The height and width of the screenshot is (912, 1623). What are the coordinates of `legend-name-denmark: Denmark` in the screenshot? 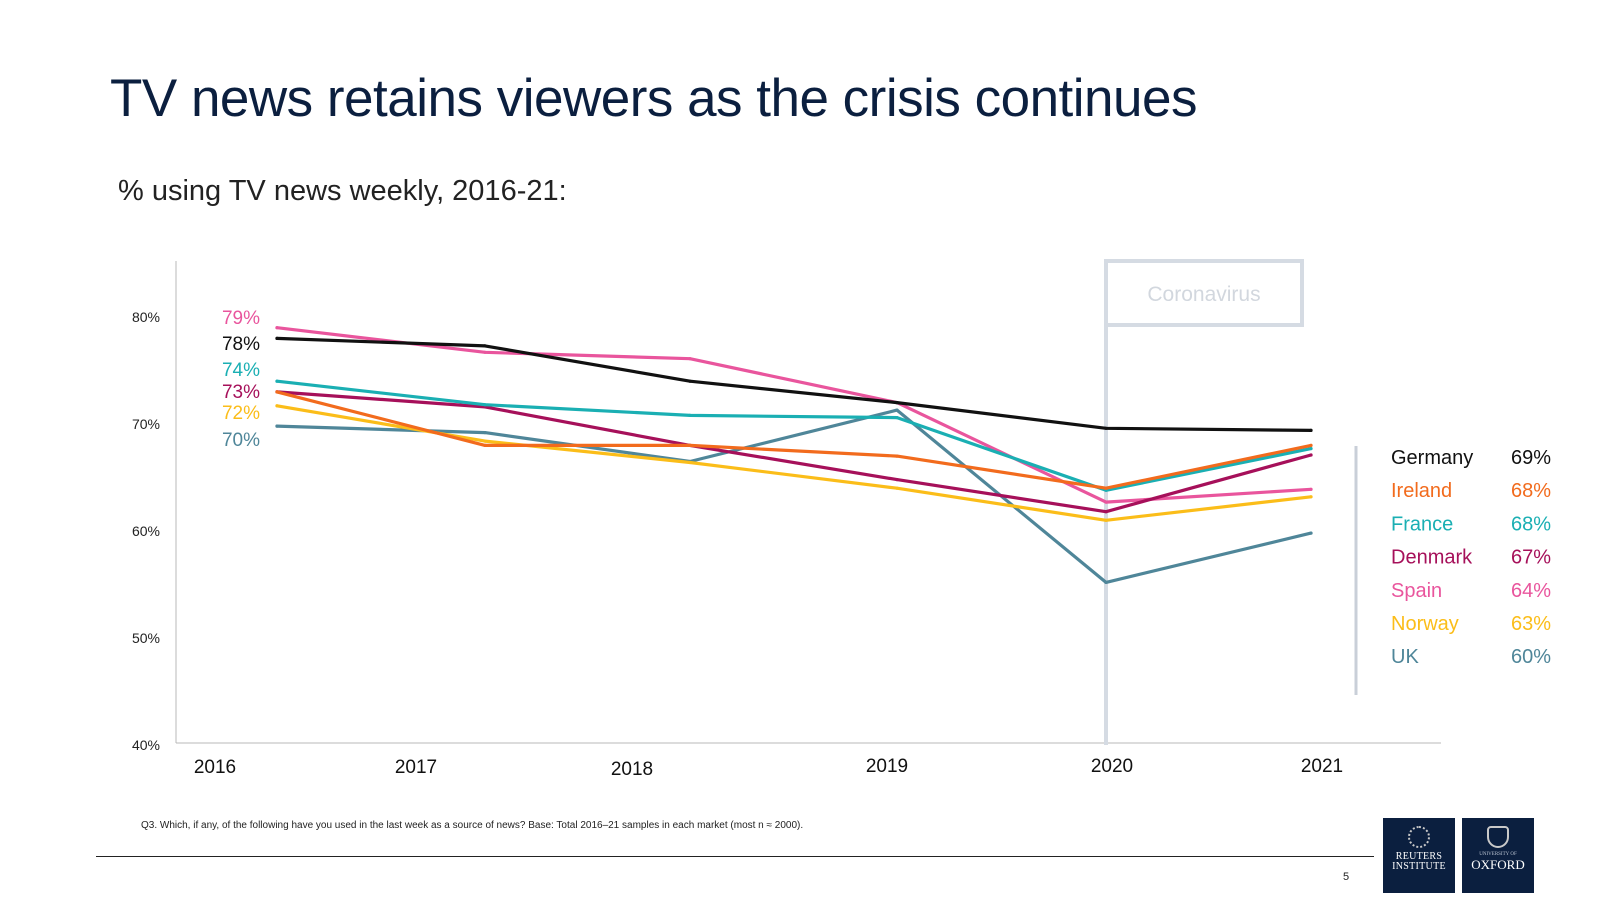 It's located at (1432, 558).